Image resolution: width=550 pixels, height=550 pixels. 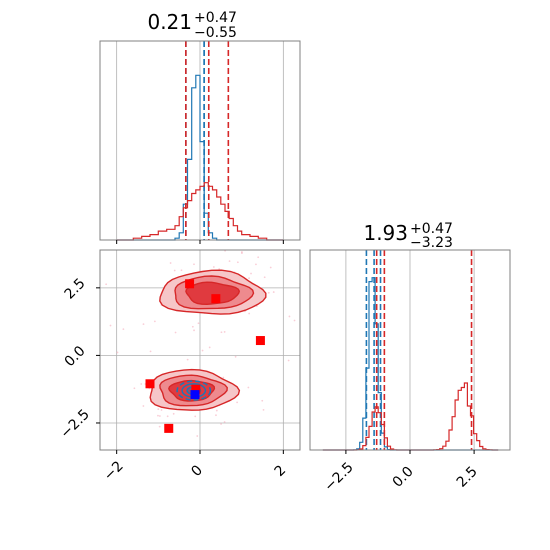 I want to click on red-contour-level, so click(x=213, y=293).